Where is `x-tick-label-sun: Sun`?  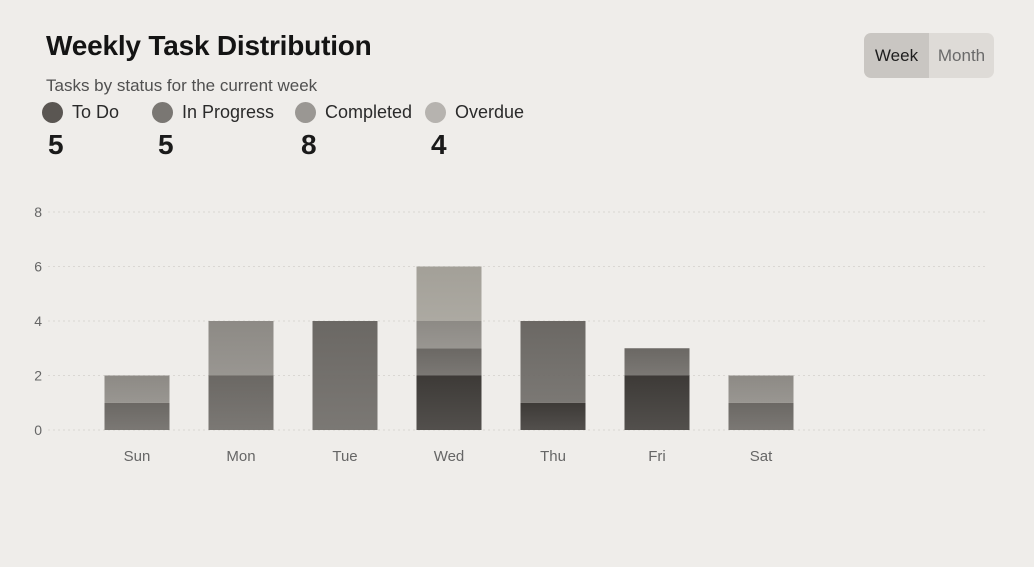 x-tick-label-sun: Sun is located at coordinates (137, 456).